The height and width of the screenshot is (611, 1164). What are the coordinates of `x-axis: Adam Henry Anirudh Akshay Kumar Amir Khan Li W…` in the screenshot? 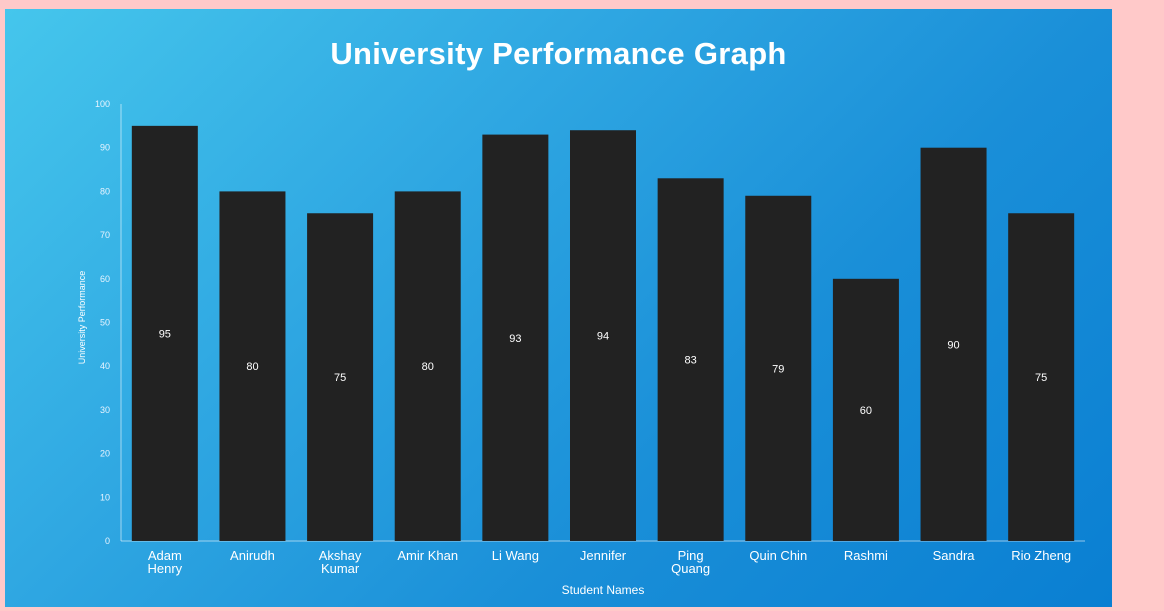 It's located at (603, 558).